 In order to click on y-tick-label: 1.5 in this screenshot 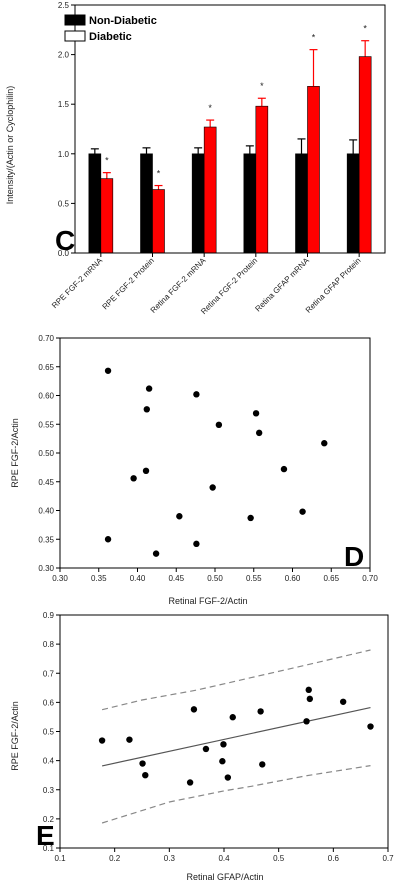, I will do `click(64, 104)`.